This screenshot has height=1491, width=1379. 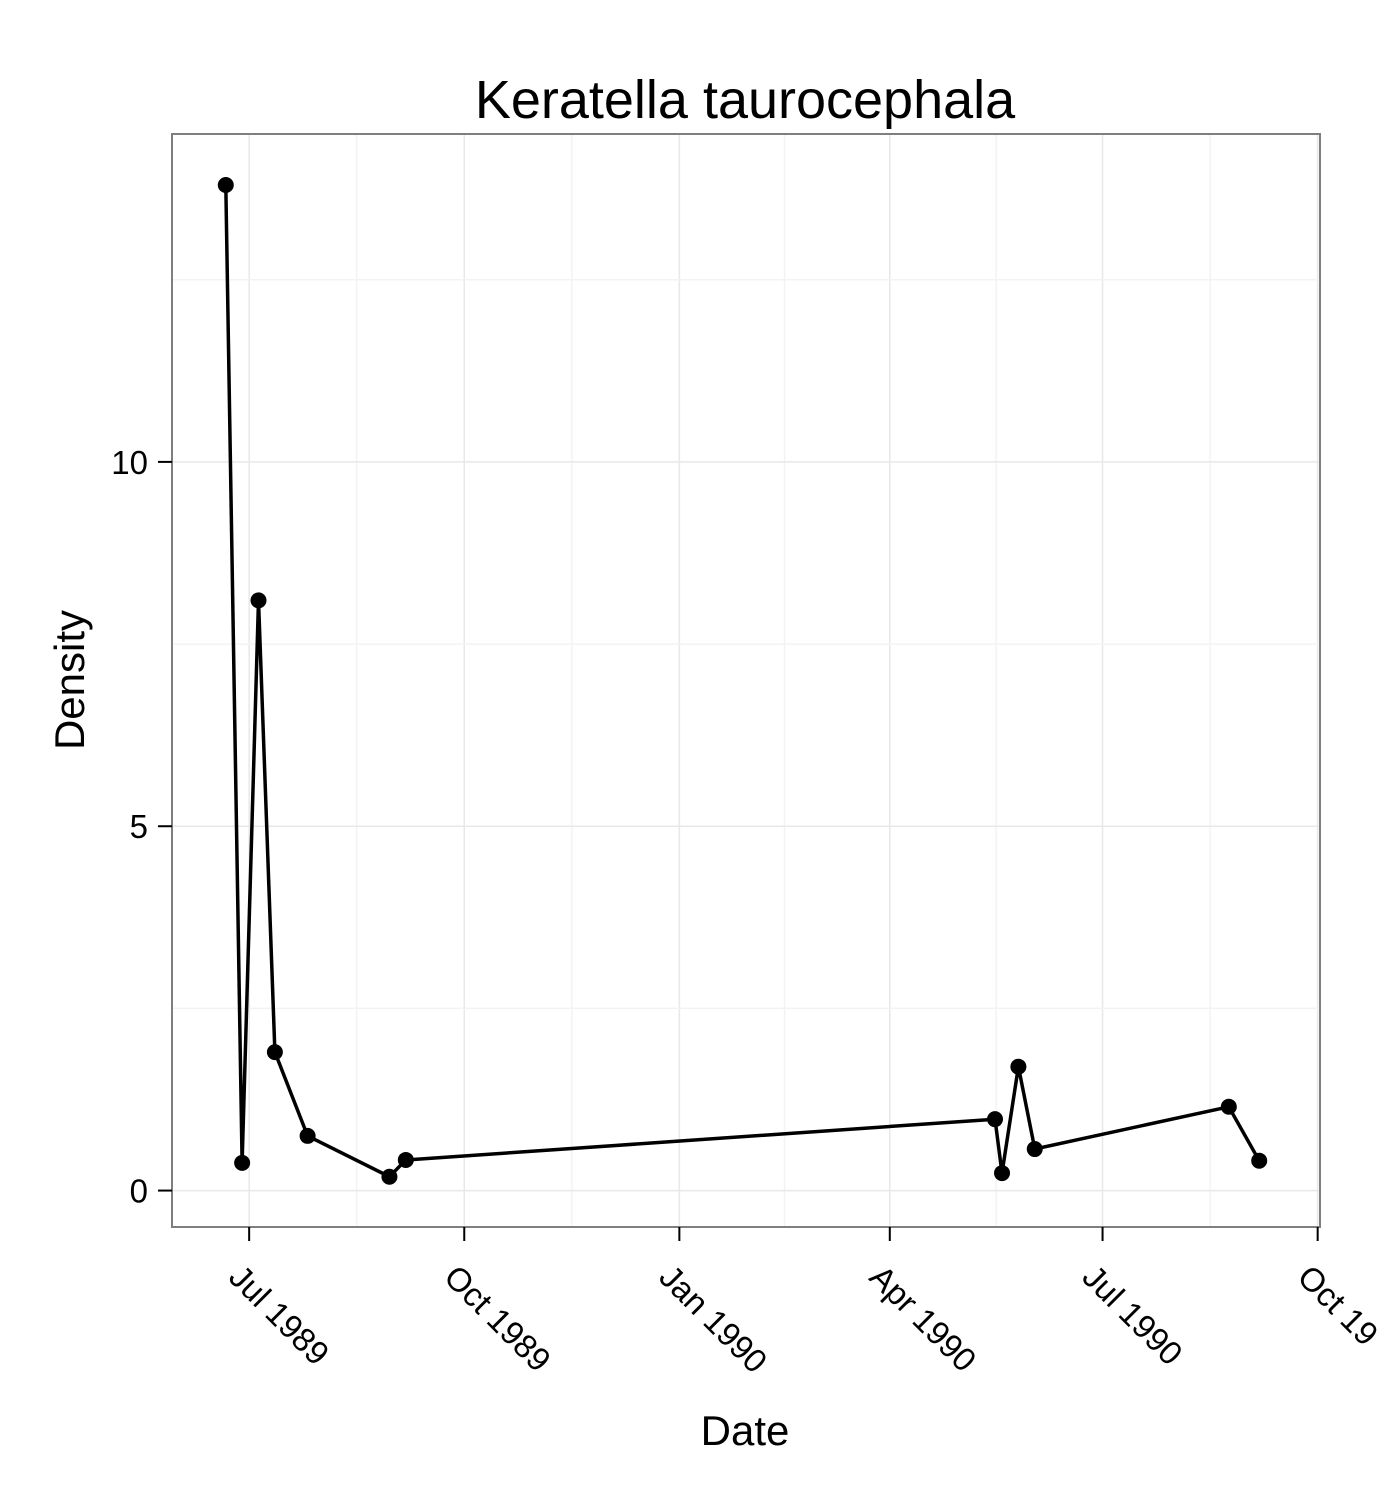 I want to click on x-tick-label: Apr 1990, so click(x=923, y=1318).